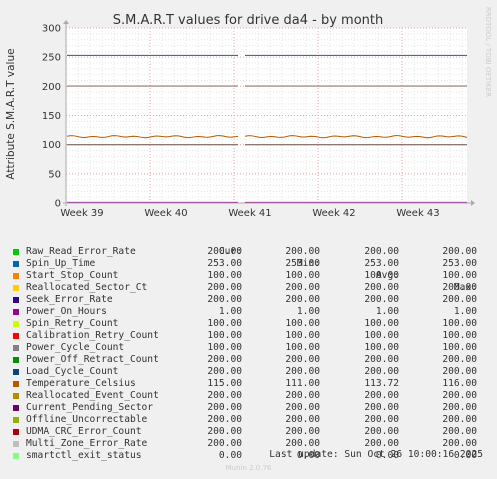 This screenshot has width=497, height=479. I want to click on legend-series-name: Seek_Error_Rate, so click(69, 299).